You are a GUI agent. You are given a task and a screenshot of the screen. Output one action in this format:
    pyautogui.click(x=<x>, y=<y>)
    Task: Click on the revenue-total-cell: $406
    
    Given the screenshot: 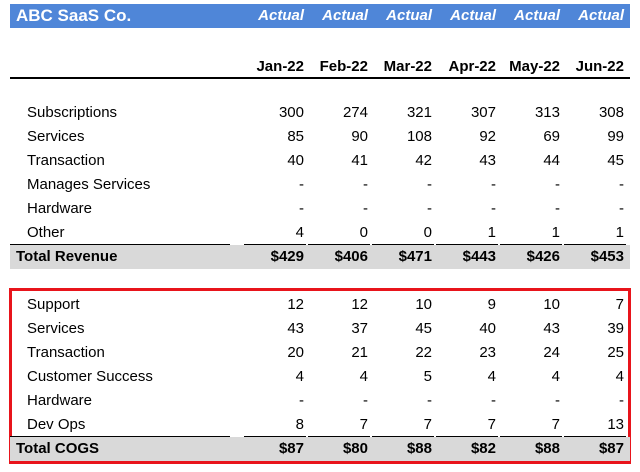 What is the action you would take?
    pyautogui.click(x=351, y=256)
    